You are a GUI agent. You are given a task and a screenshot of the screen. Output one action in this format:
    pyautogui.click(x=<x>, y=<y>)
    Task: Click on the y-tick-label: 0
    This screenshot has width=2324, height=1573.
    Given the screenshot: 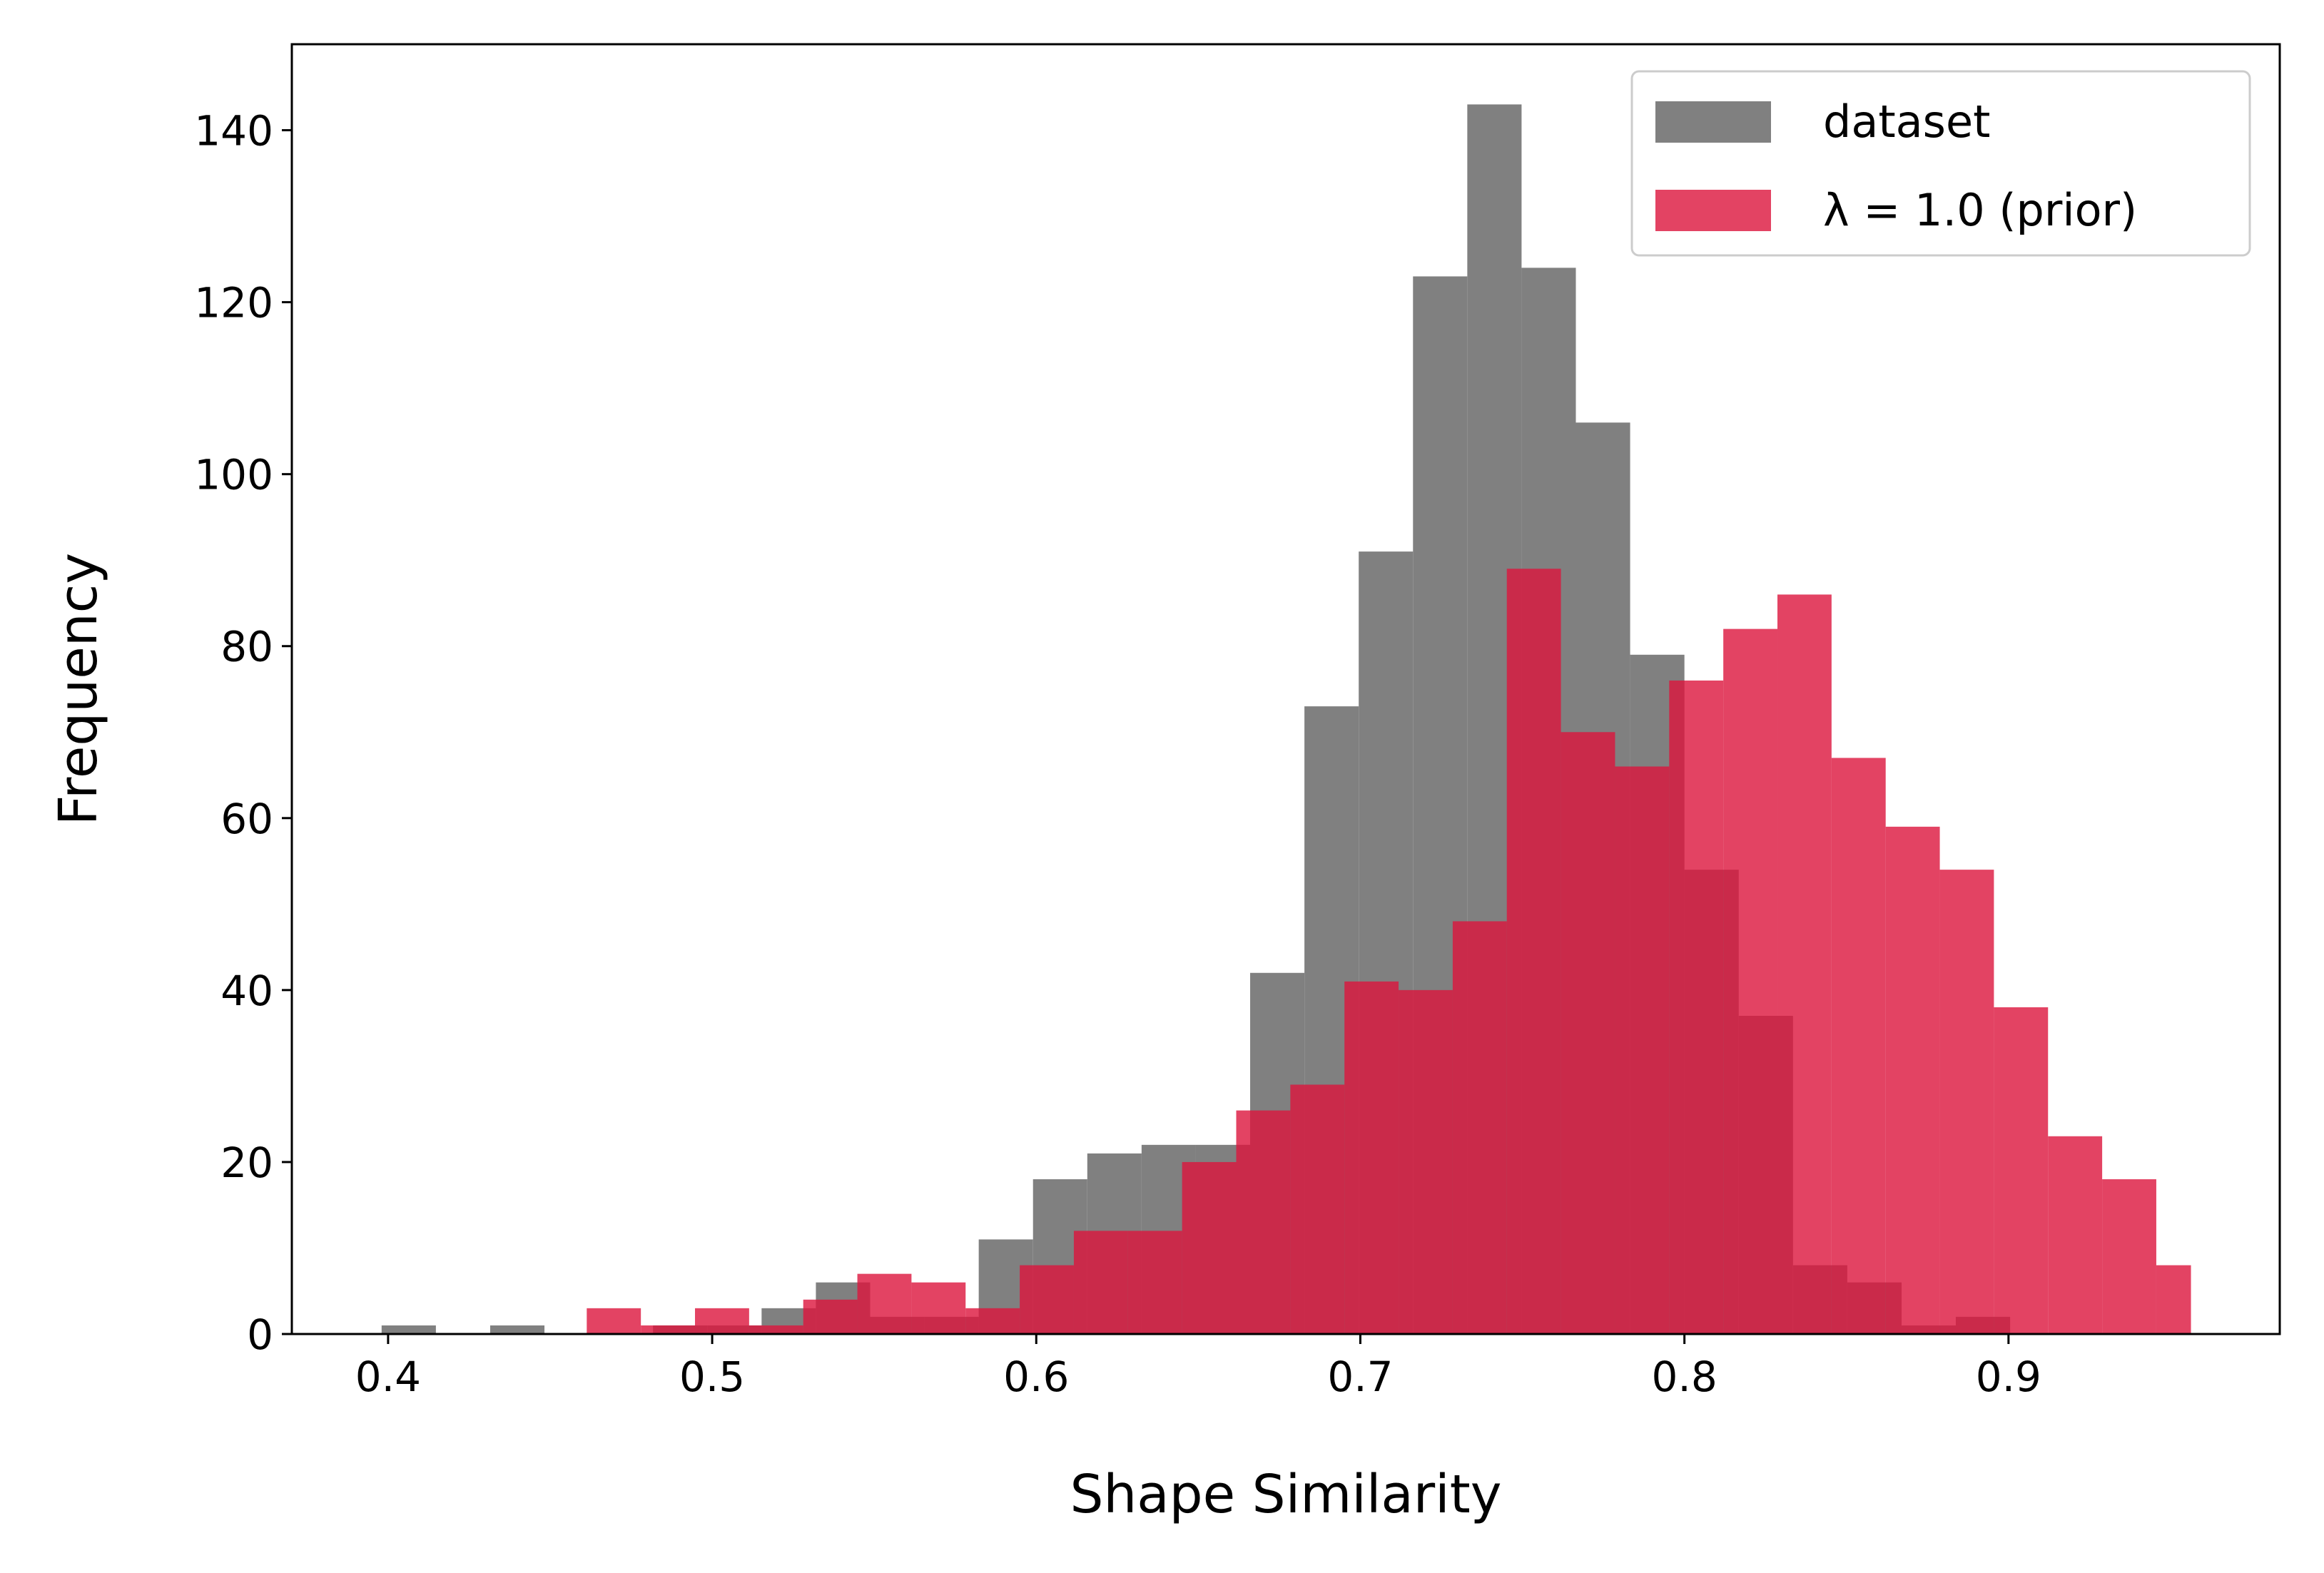 What is the action you would take?
    pyautogui.click(x=260, y=1334)
    